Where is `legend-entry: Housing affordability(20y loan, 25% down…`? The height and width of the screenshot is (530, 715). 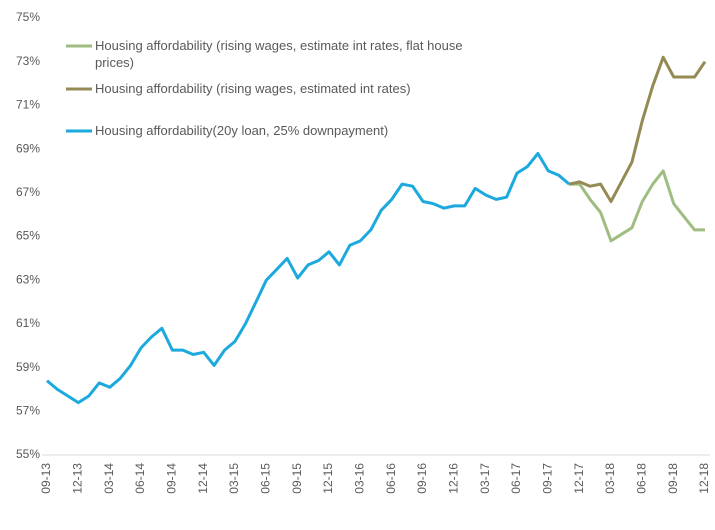
legend-entry: Housing affordability(20y loan, 25% down… is located at coordinates (242, 130).